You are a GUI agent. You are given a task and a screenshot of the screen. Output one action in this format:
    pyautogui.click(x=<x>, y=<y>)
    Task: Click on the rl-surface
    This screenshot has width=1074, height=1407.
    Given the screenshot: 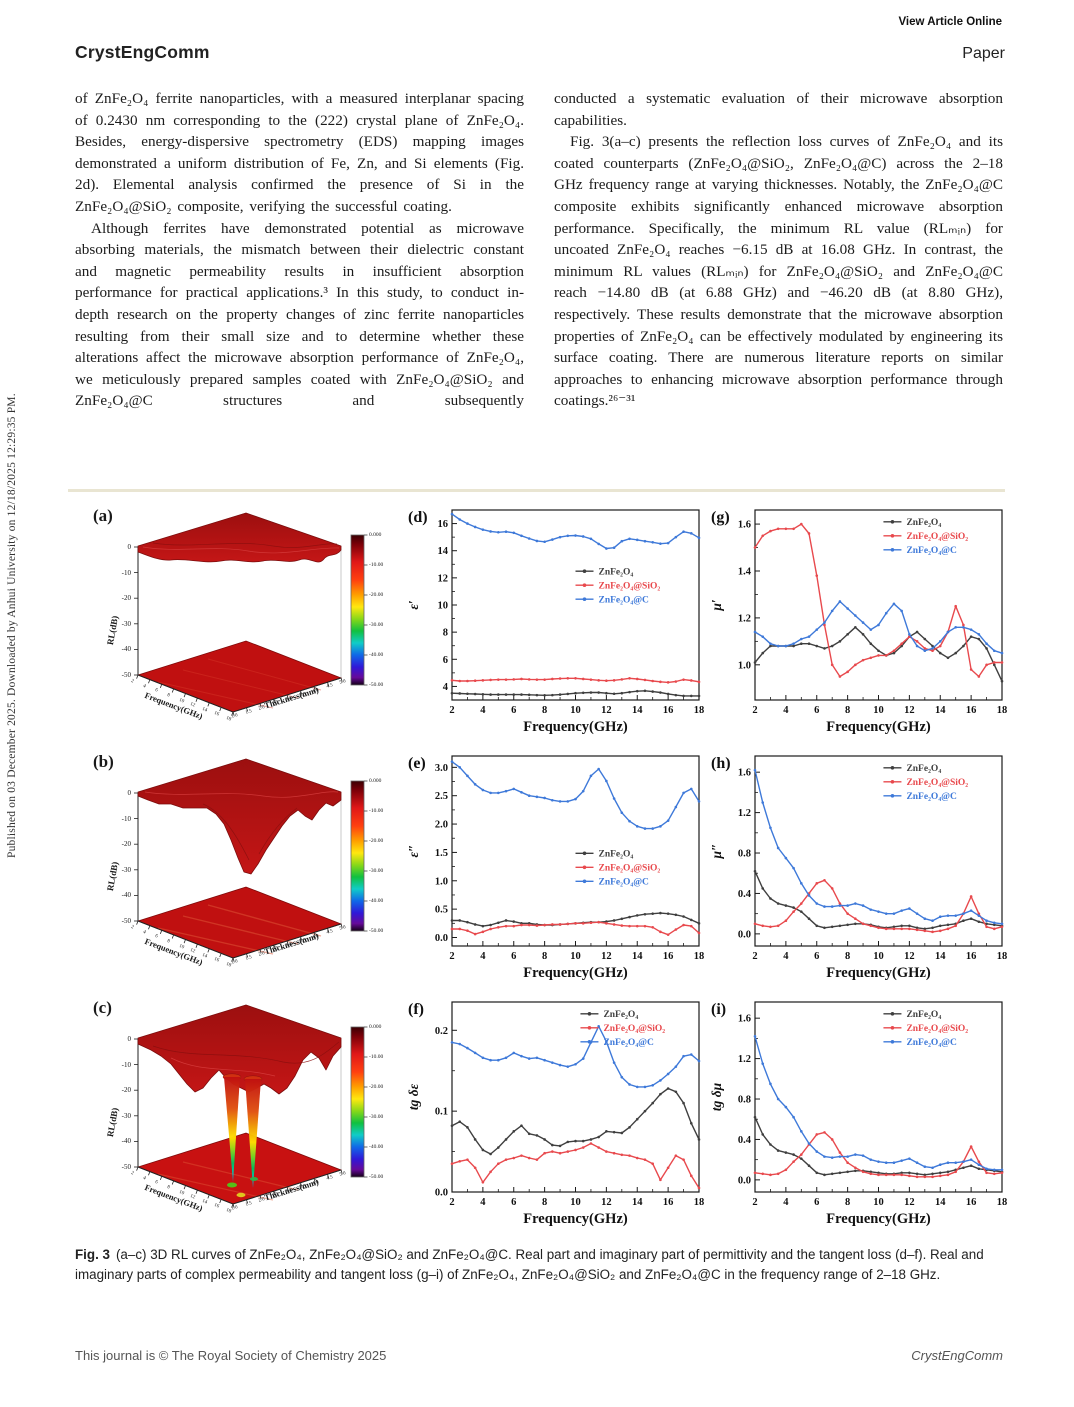 What is the action you would take?
    pyautogui.click(x=239, y=537)
    